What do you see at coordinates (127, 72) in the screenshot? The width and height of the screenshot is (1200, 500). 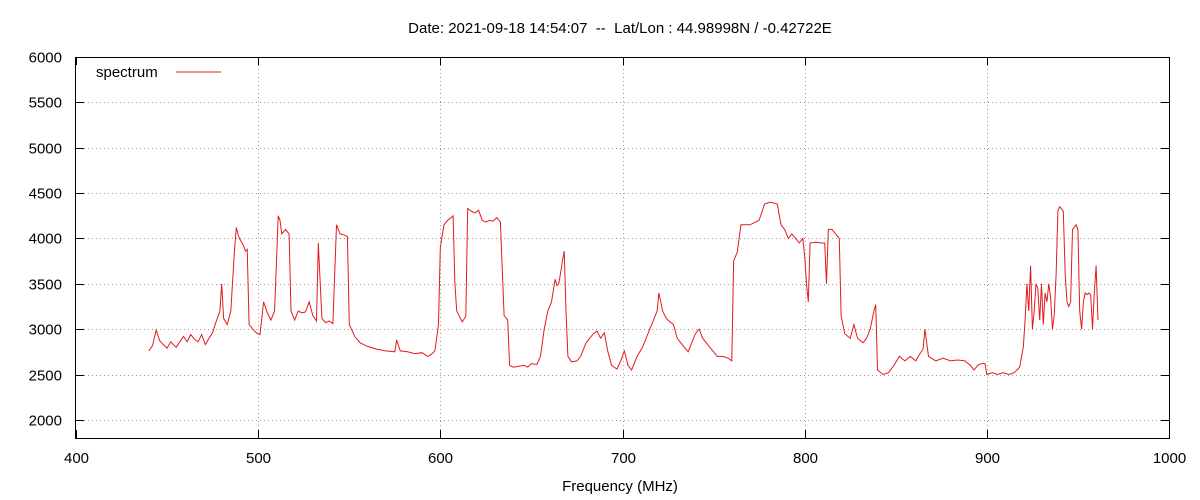 I see `legend-label-spectrum: spectrum` at bounding box center [127, 72].